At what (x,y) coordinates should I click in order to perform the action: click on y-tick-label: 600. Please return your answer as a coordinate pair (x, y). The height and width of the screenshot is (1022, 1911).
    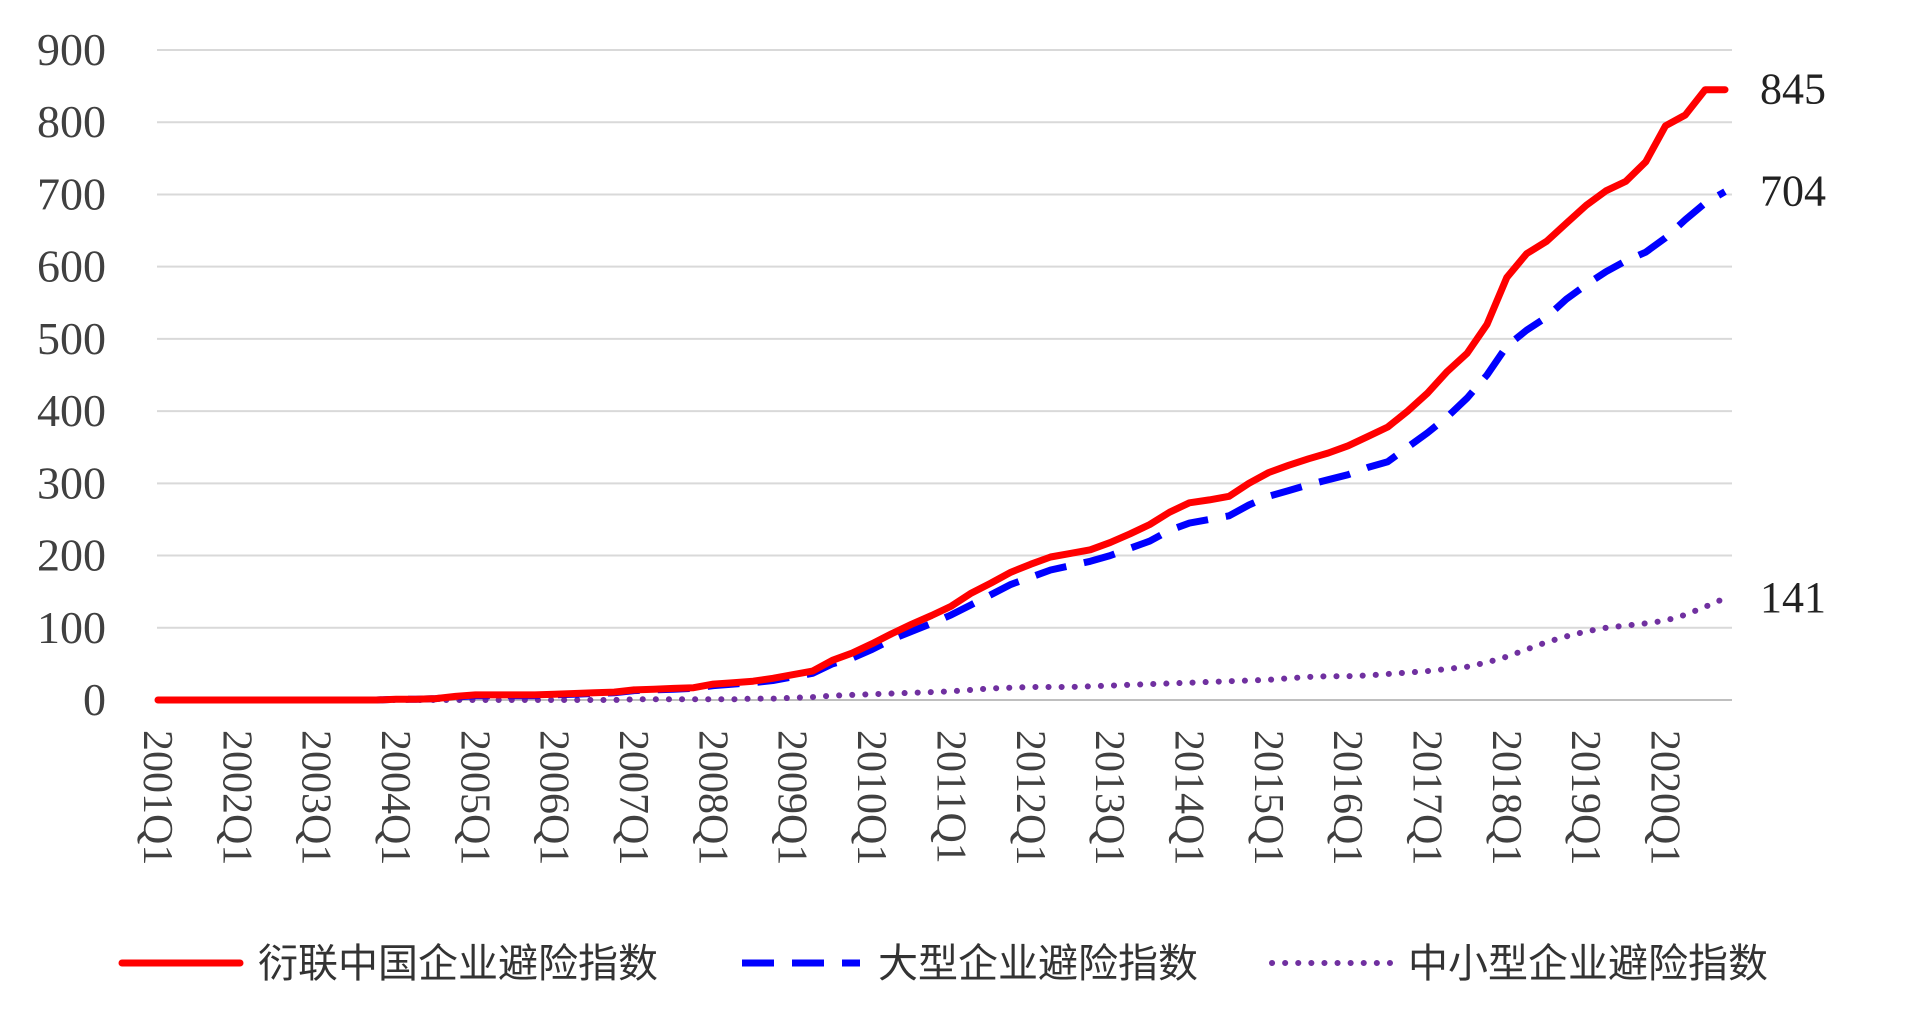
    Looking at the image, I should click on (71, 266).